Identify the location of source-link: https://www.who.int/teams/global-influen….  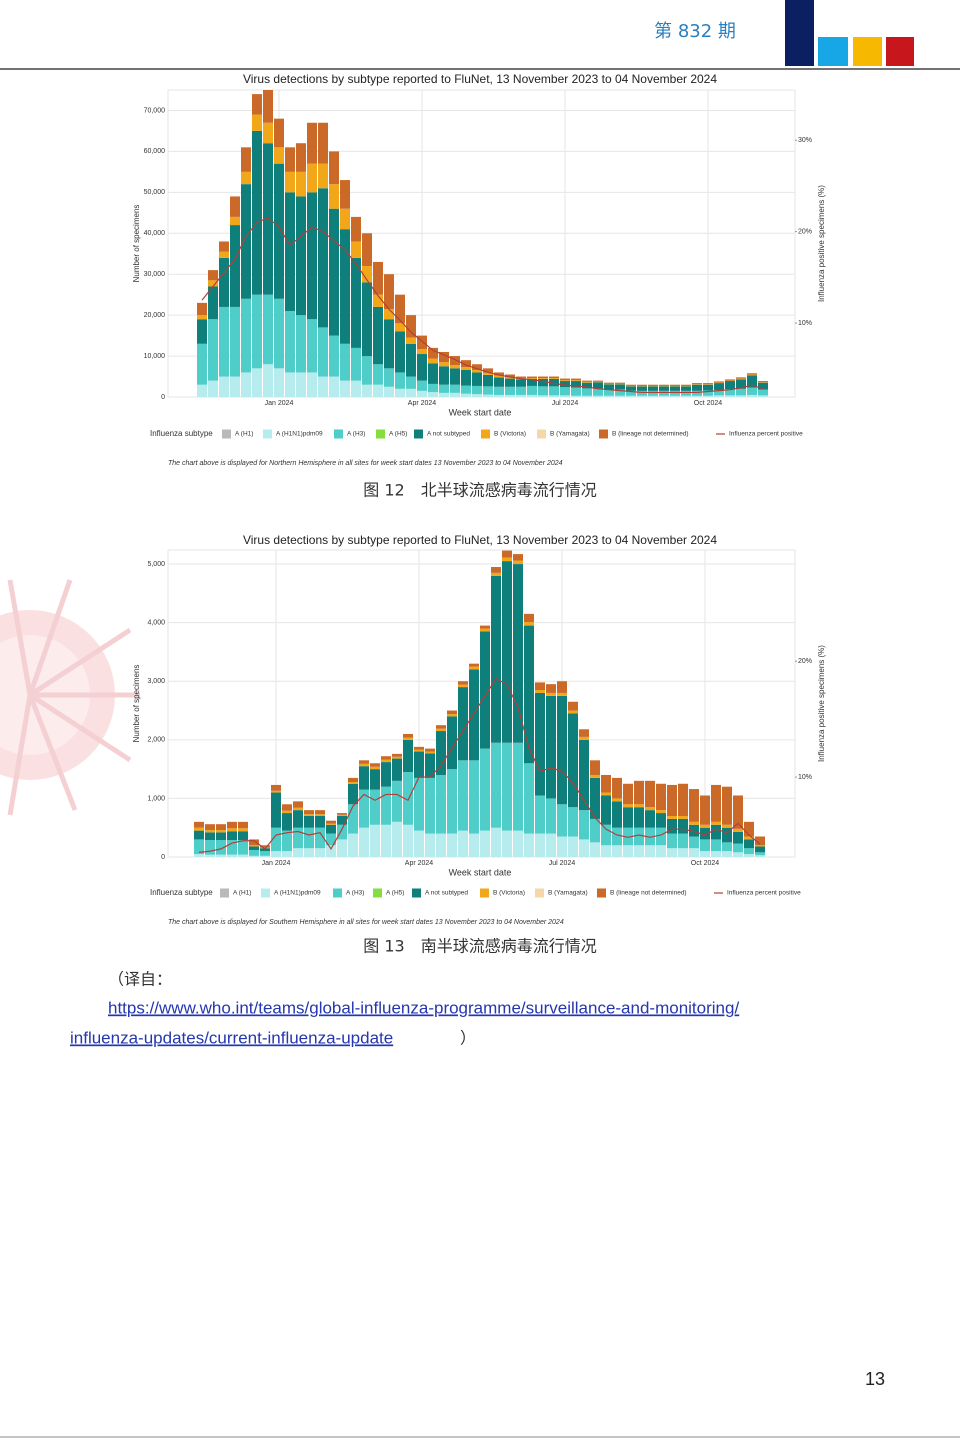
(423, 1007).